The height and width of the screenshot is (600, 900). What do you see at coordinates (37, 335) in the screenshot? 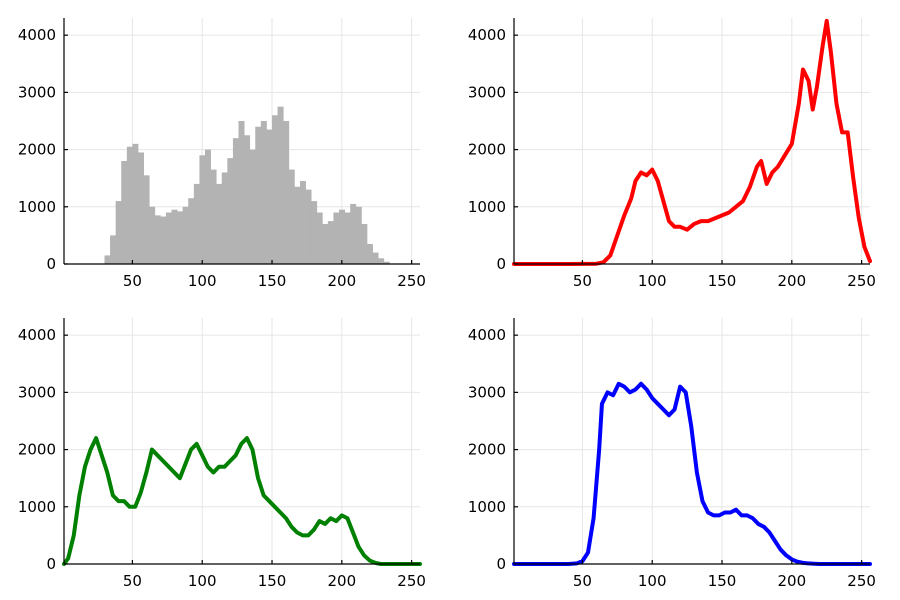
I see `y-tick-label: 4000` at bounding box center [37, 335].